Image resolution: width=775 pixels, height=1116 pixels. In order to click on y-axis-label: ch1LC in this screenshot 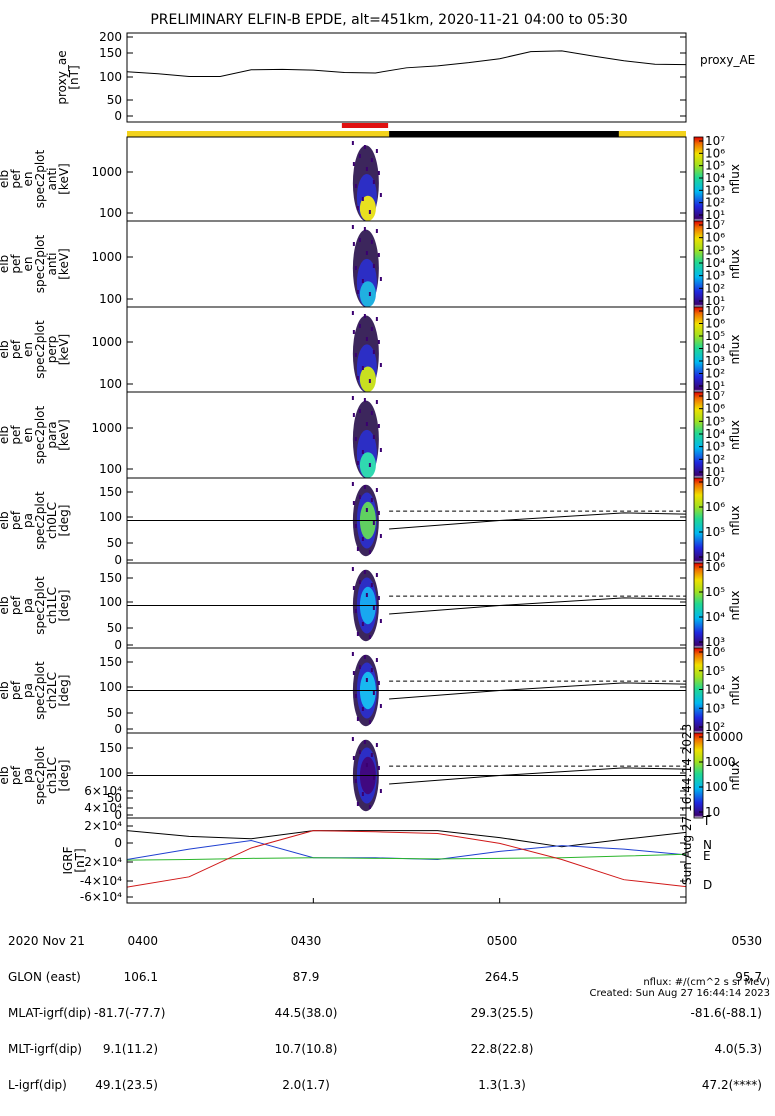, I will do `click(52, 605)`.